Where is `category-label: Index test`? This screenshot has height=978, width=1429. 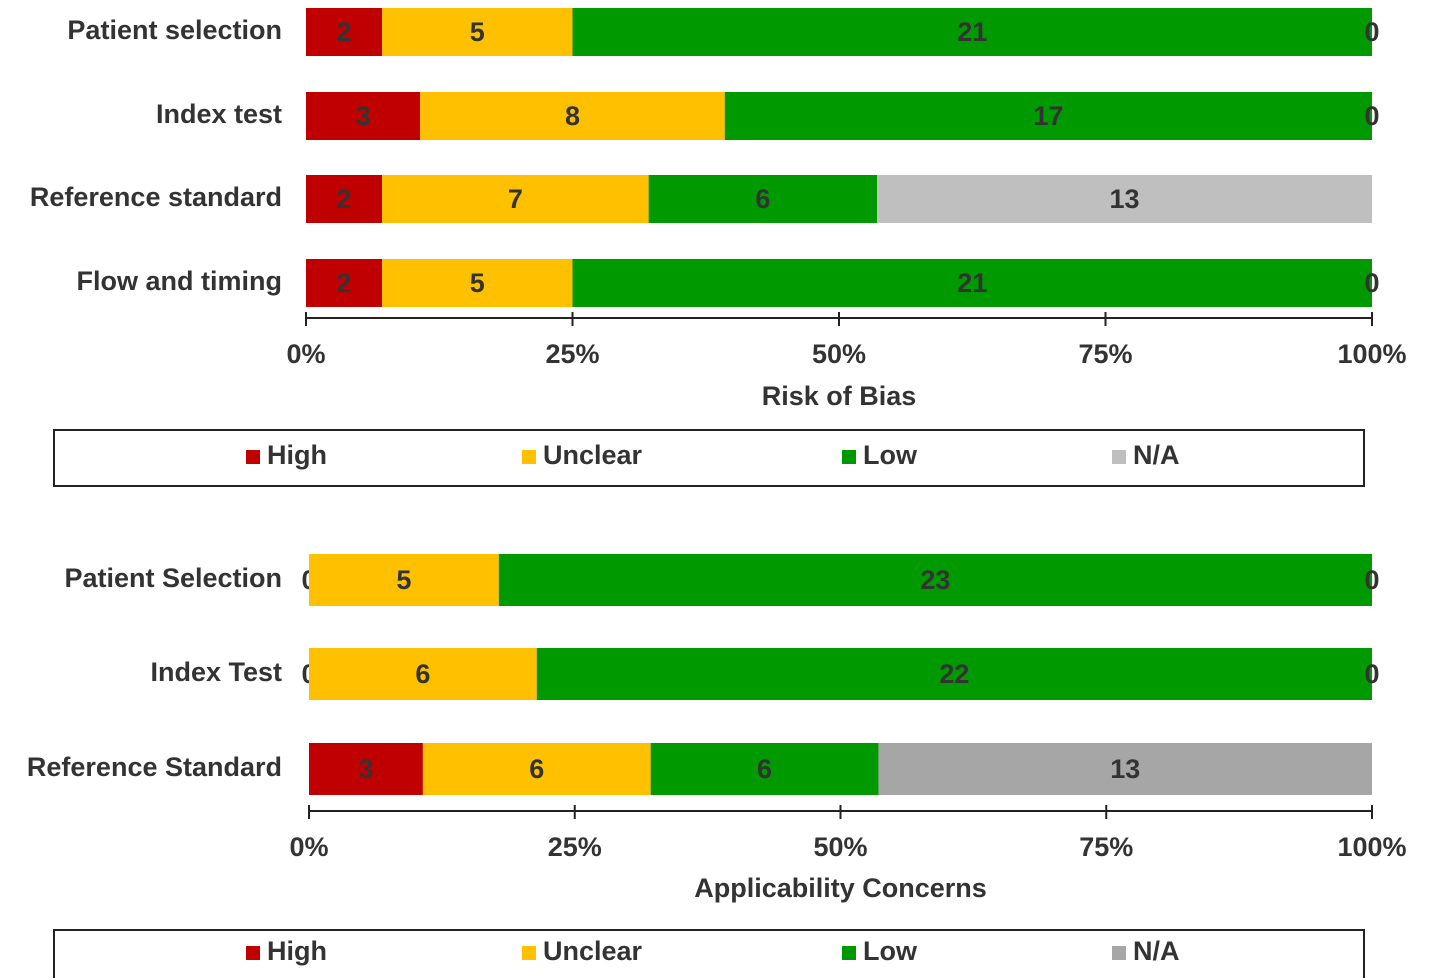
category-label: Index test is located at coordinates (219, 114).